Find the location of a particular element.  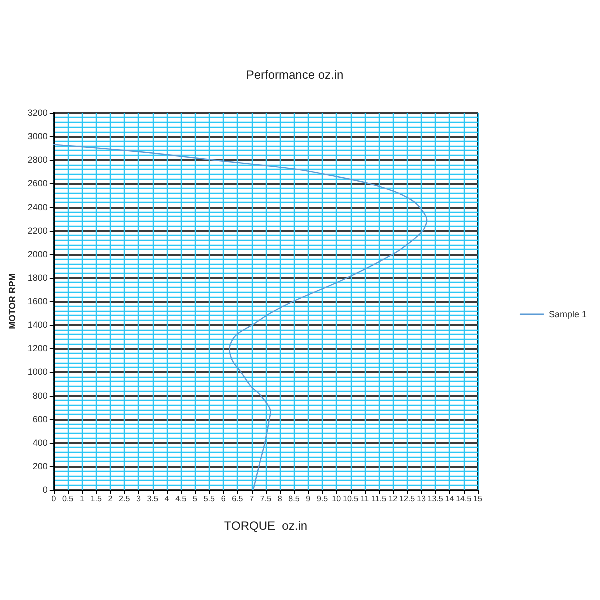

y-tick-label: 800 is located at coordinates (40, 395).